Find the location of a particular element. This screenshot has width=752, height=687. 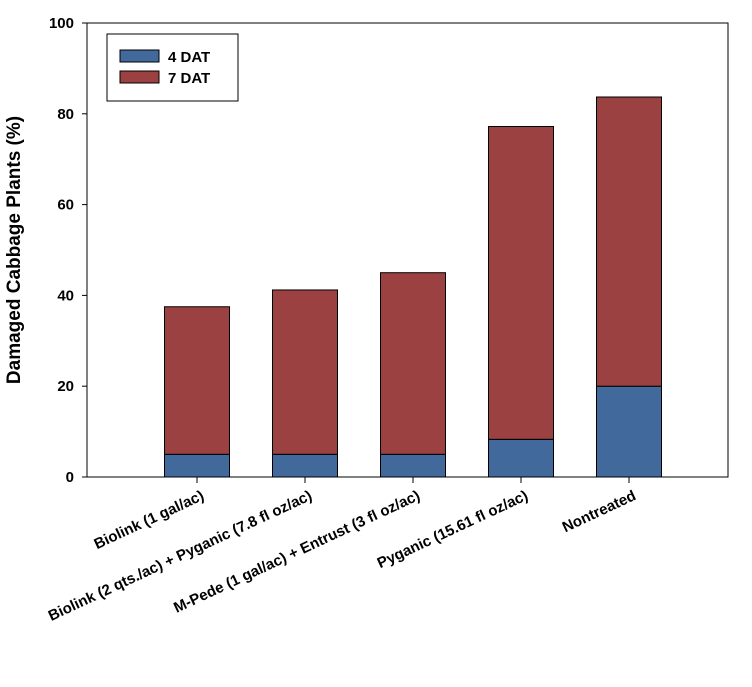

y-tick-label-0: 0 is located at coordinates (70, 477).